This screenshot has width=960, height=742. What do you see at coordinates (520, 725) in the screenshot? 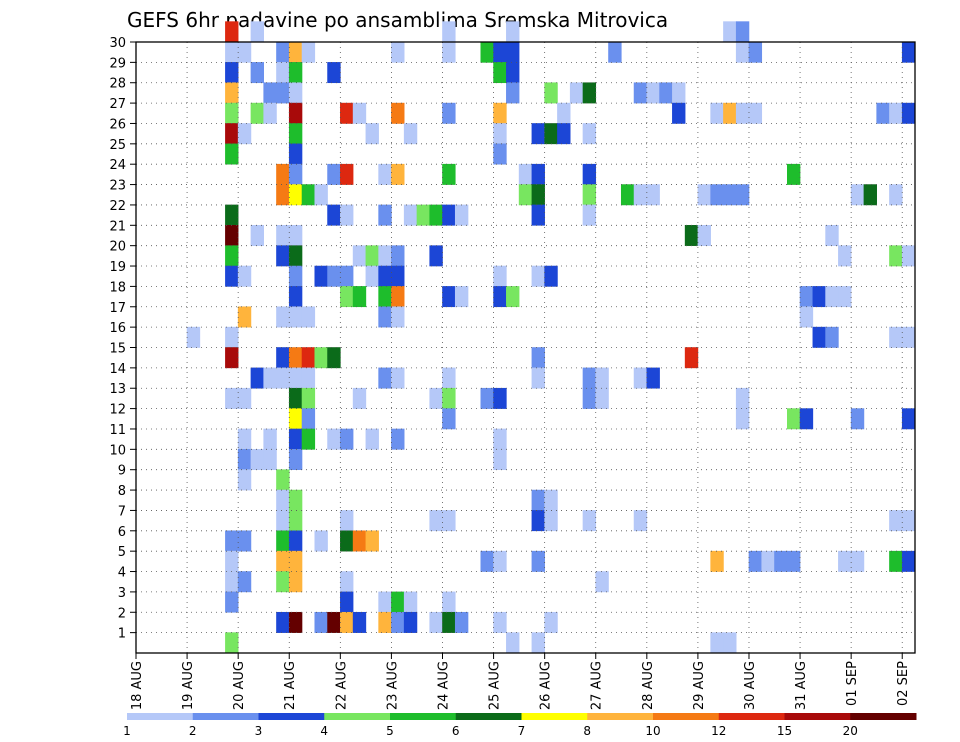
I see `colorbar: 1 2 3 4 5 6 7 8 10 12 15 20` at bounding box center [520, 725].